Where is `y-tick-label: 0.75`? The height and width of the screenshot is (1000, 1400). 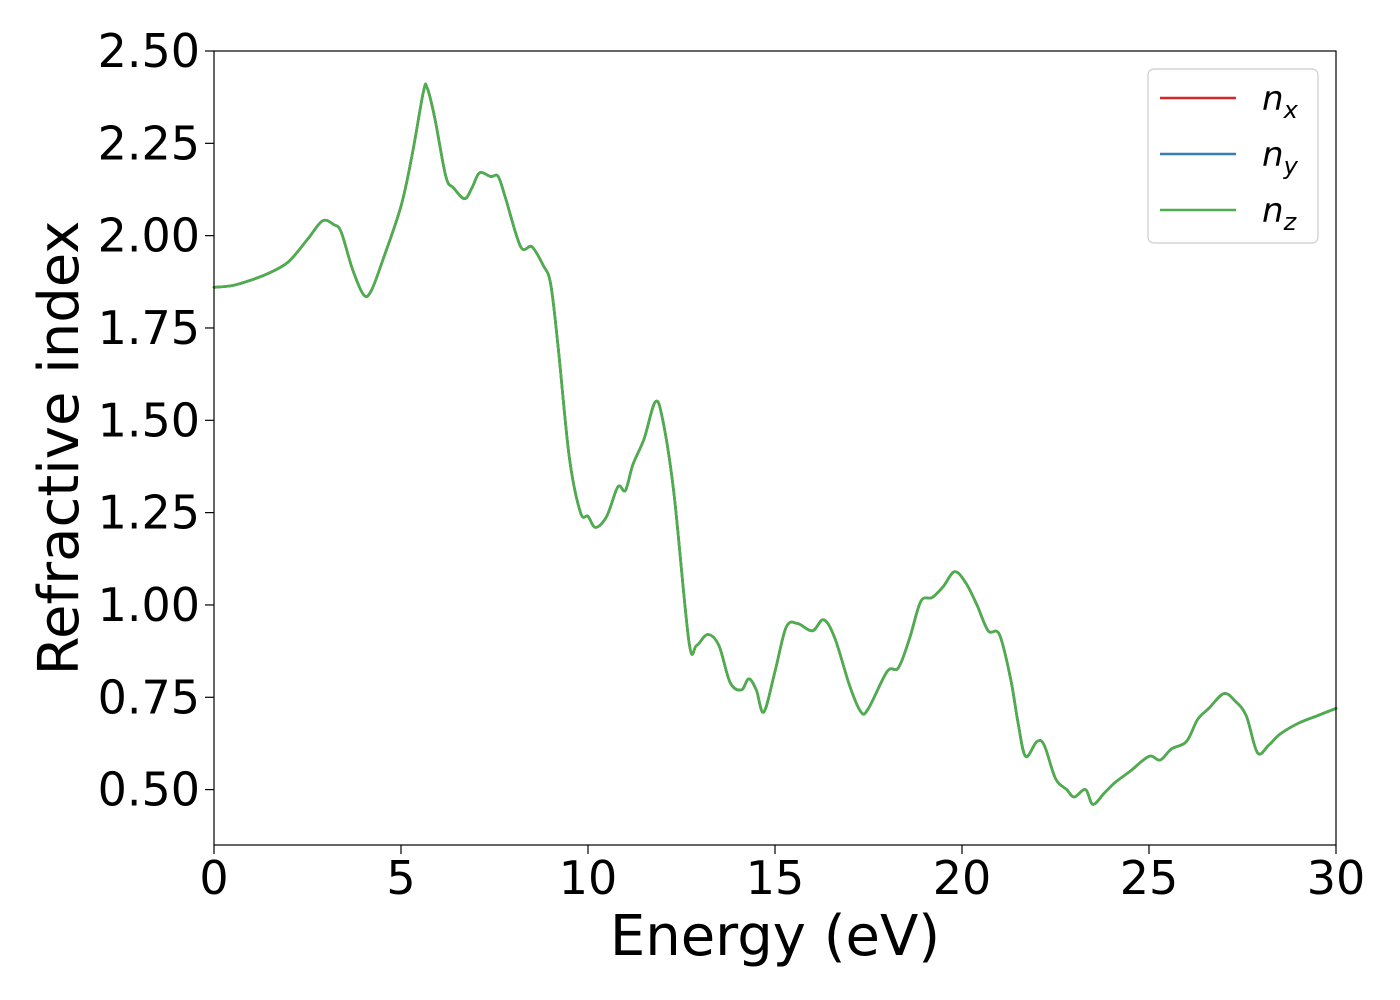 y-tick-label: 0.75 is located at coordinates (149, 697).